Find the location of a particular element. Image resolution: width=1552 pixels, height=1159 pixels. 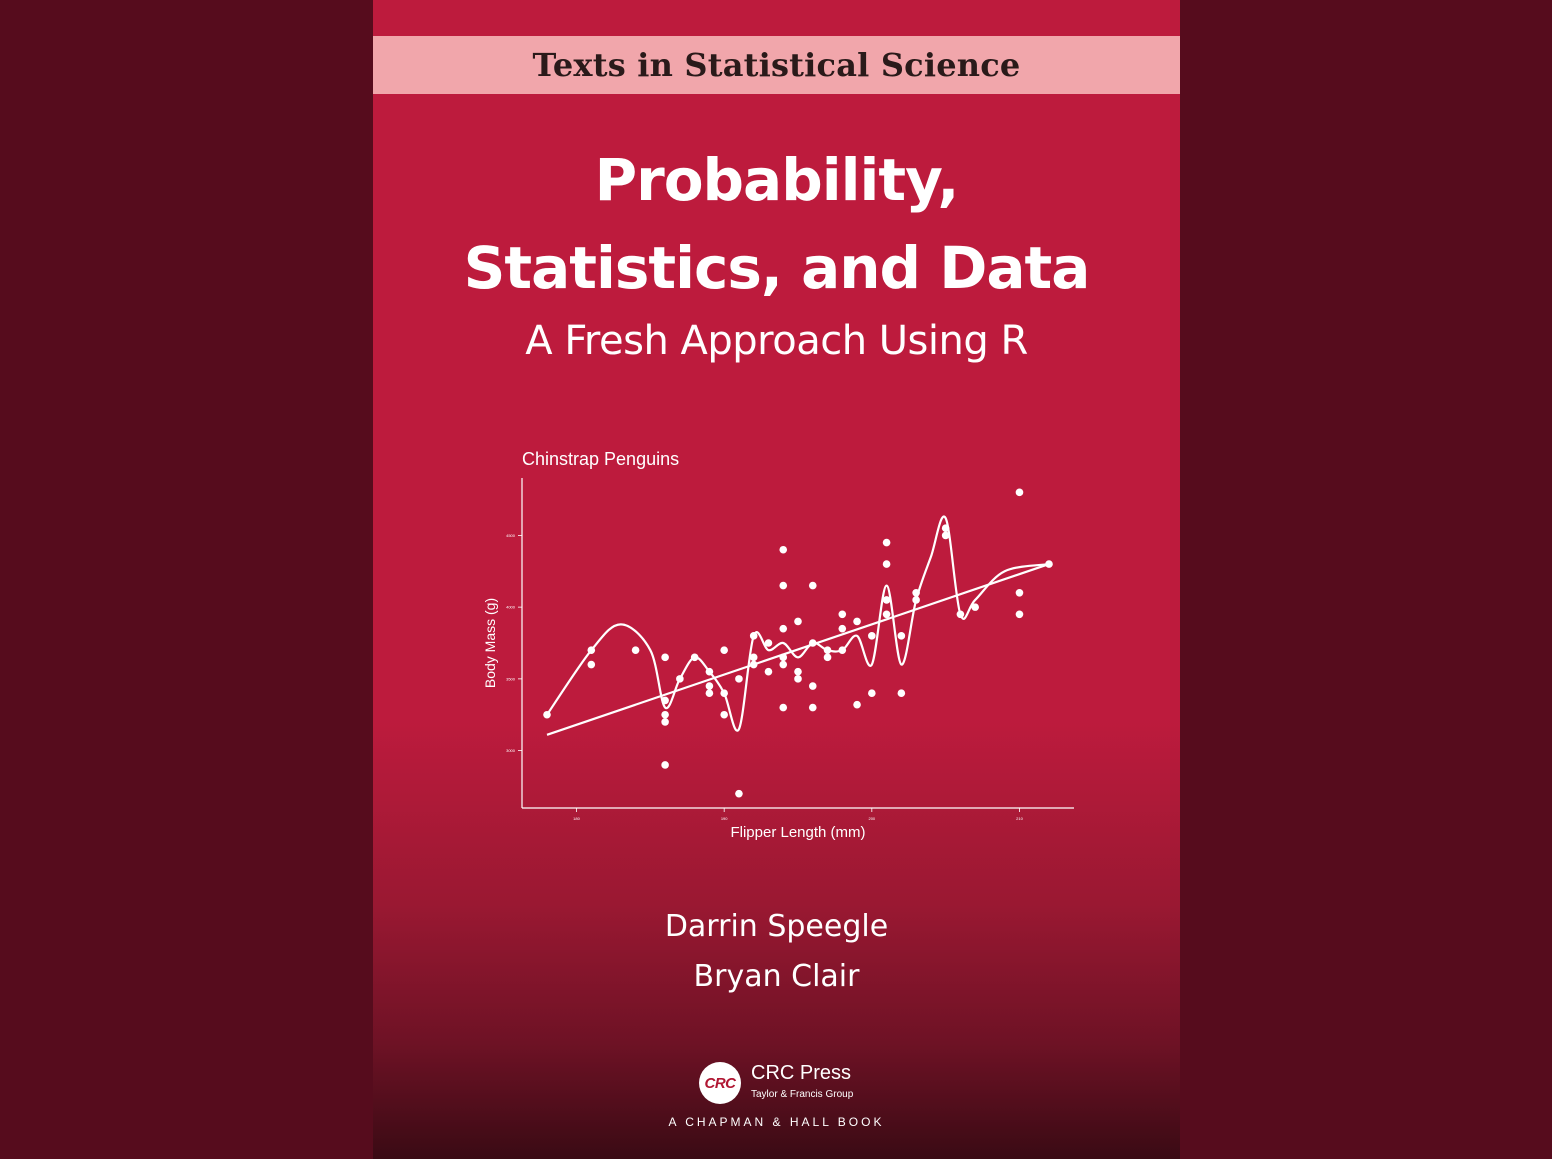

author-1: Darrin Speegle is located at coordinates (776, 926).